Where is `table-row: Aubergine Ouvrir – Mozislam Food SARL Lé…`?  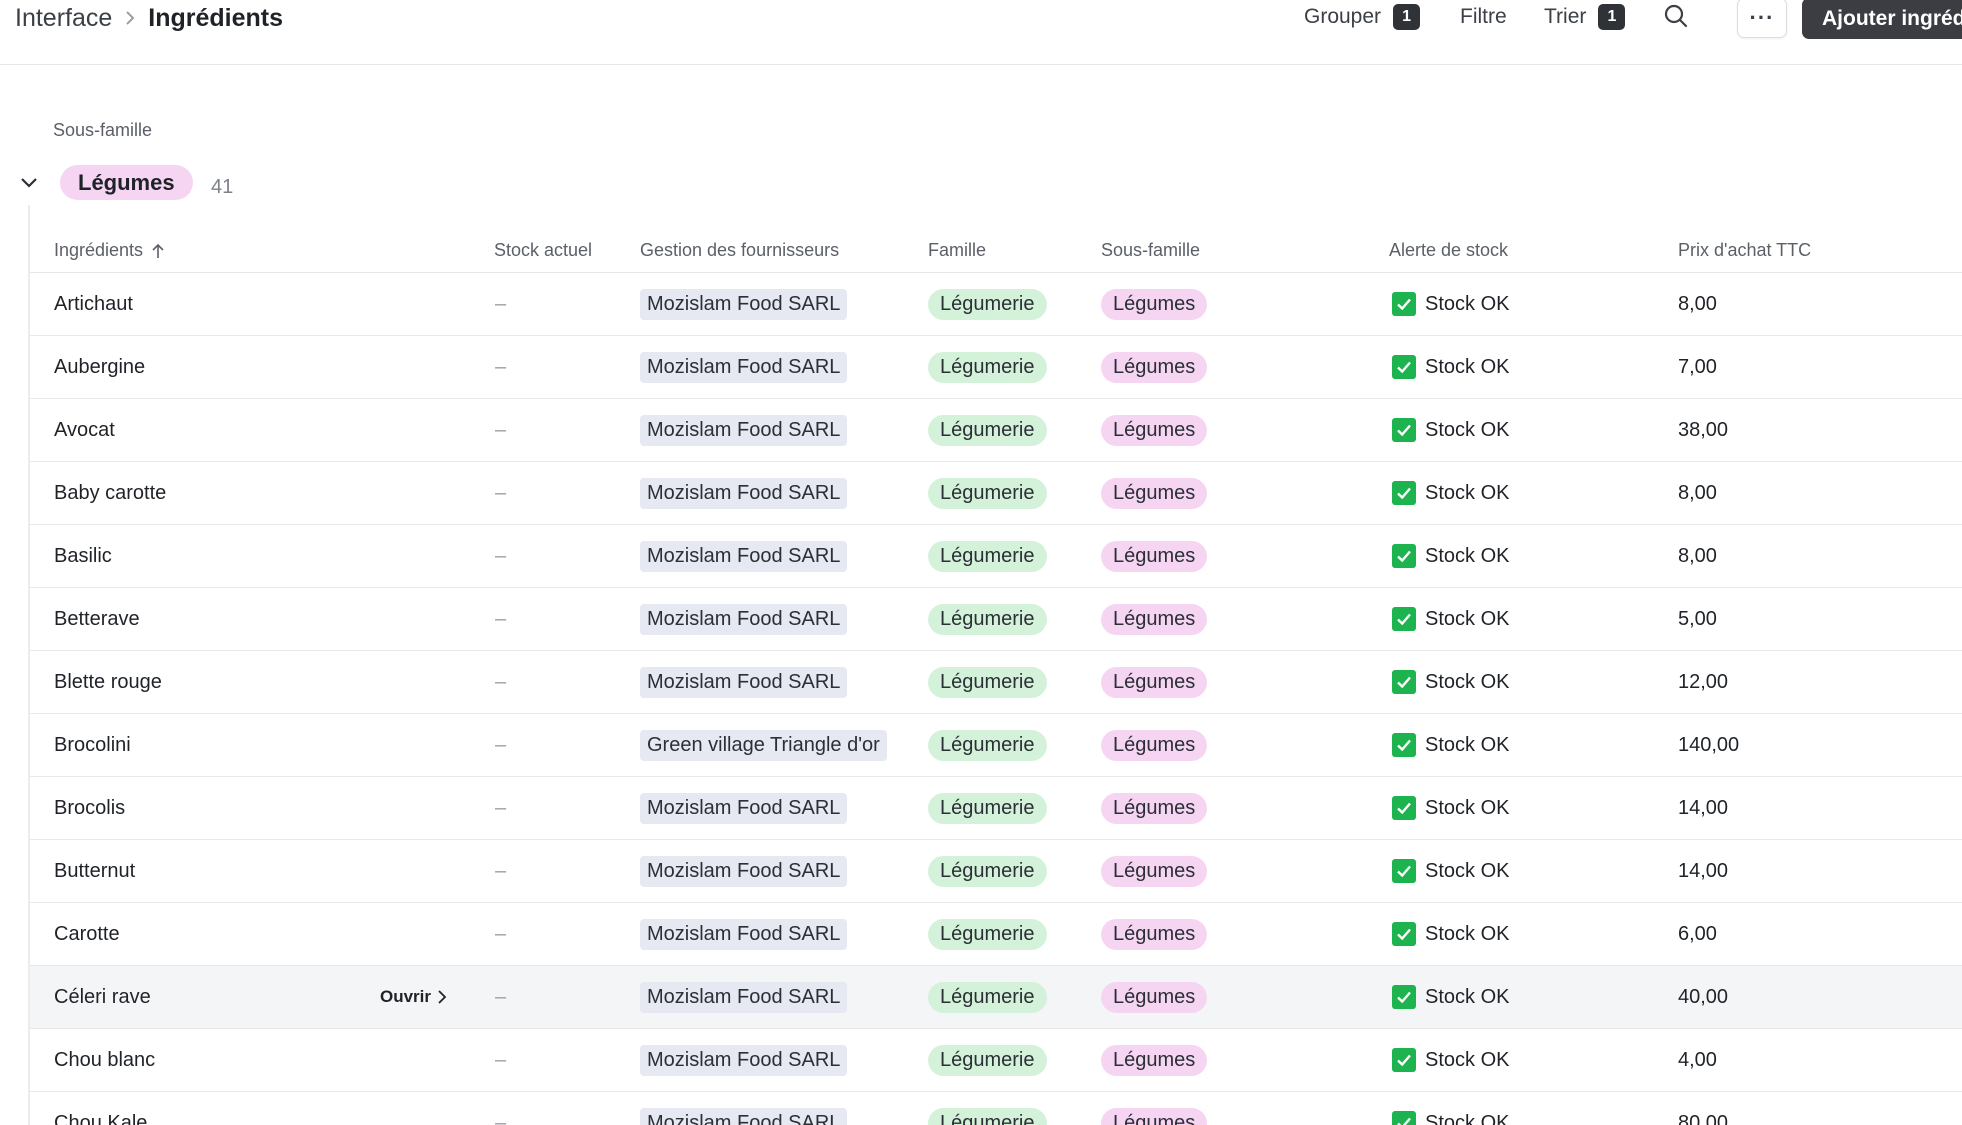 table-row: Aubergine Ouvrir – Mozislam Food SARL Lé… is located at coordinates (996, 367).